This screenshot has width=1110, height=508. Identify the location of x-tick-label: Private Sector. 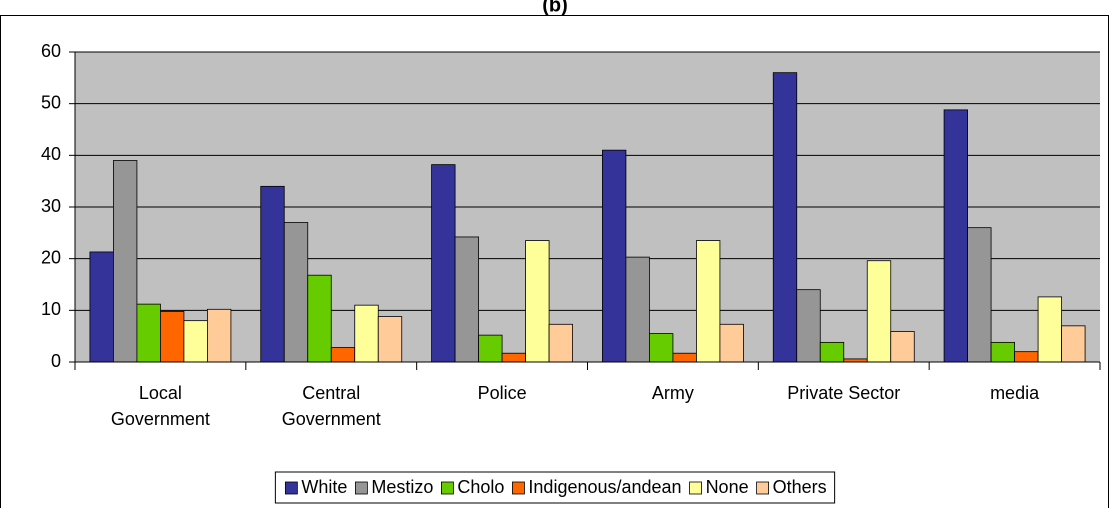
(844, 393).